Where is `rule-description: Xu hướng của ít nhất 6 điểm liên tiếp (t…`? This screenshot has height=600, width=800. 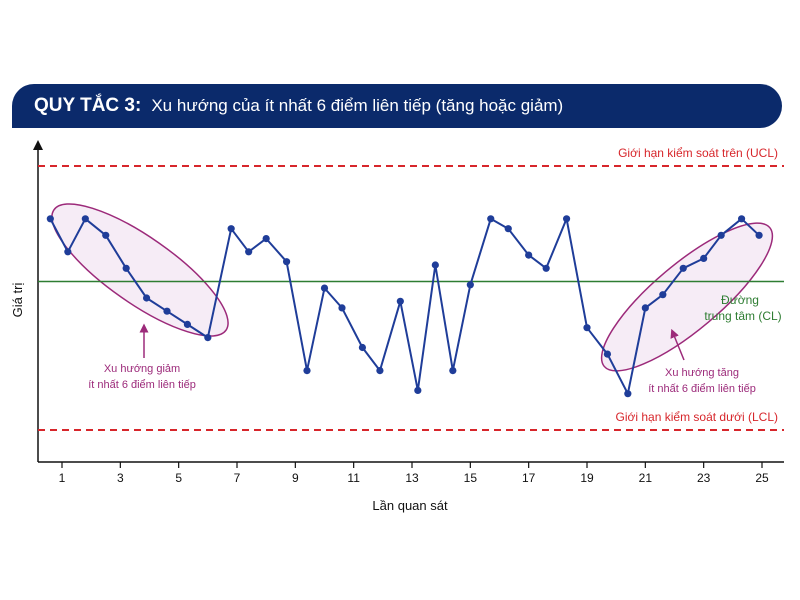 rule-description: Xu hướng của ít nhất 6 điểm liên tiếp (t… is located at coordinates (357, 105).